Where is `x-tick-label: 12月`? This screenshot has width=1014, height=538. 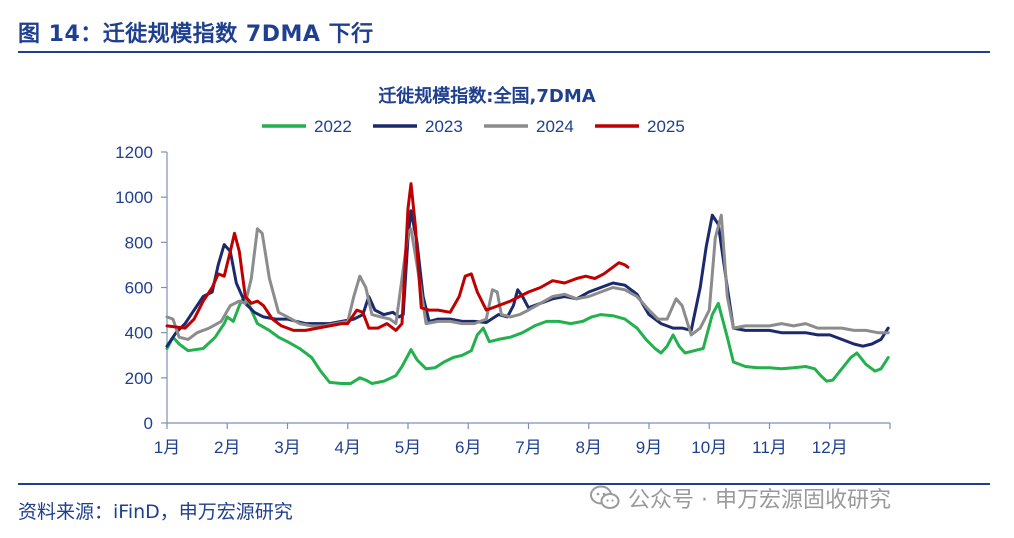 x-tick-label: 12月 is located at coordinates (830, 447).